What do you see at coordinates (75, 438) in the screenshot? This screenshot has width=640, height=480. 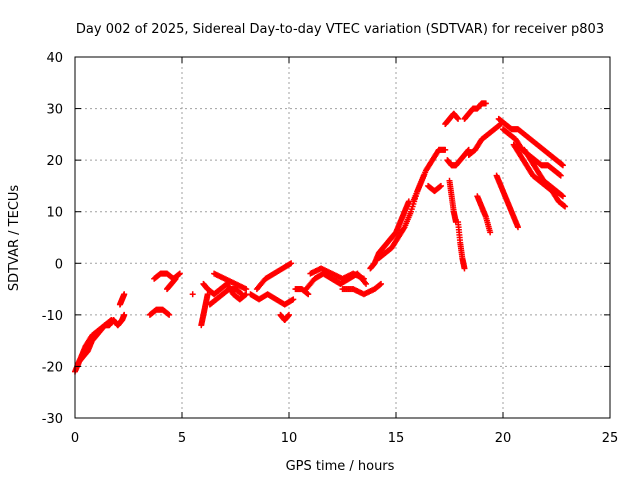 I see `x-tick-label: 0` at bounding box center [75, 438].